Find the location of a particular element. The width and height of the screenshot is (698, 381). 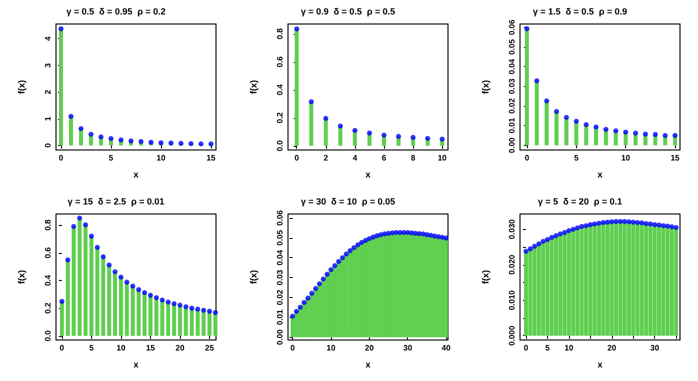

y-tick-label: 0.020 is located at coordinates (512, 264).